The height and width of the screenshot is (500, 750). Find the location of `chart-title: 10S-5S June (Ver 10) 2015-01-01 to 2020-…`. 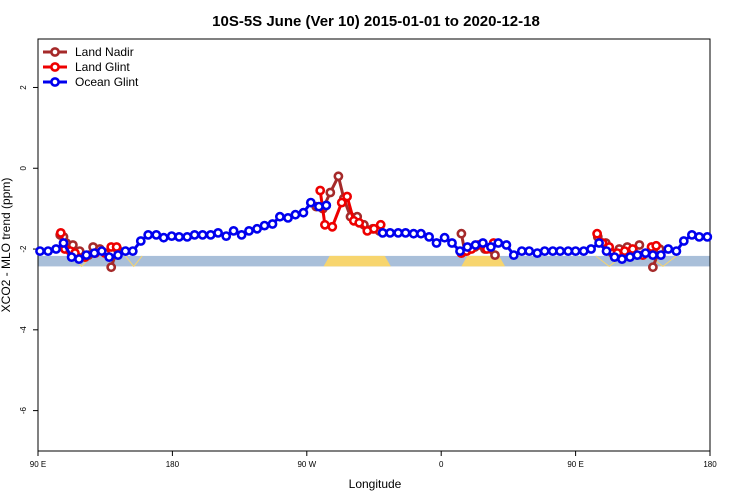

chart-title: 10S-5S June (Ver 10) 2015-01-01 to 2020-… is located at coordinates (376, 21).